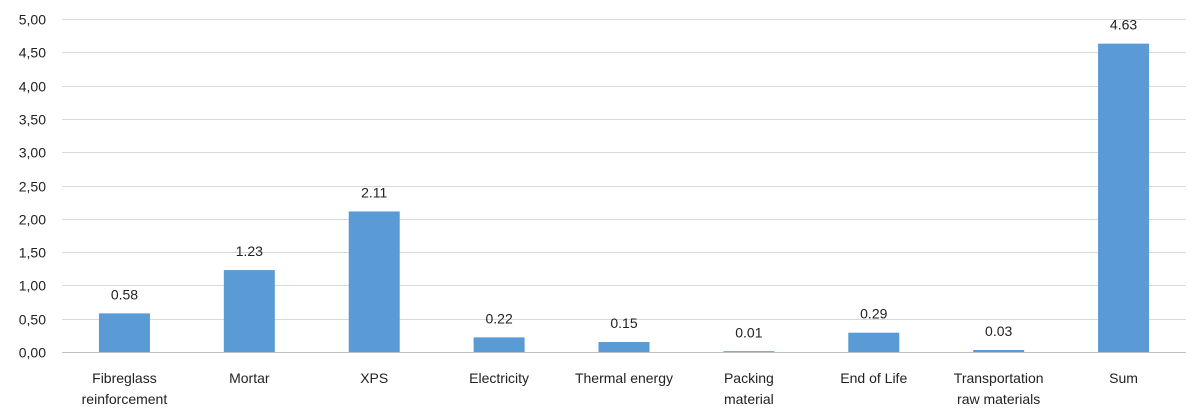  Describe the element at coordinates (32, 53) in the screenshot. I see `y-tick-label: 4,50` at that location.